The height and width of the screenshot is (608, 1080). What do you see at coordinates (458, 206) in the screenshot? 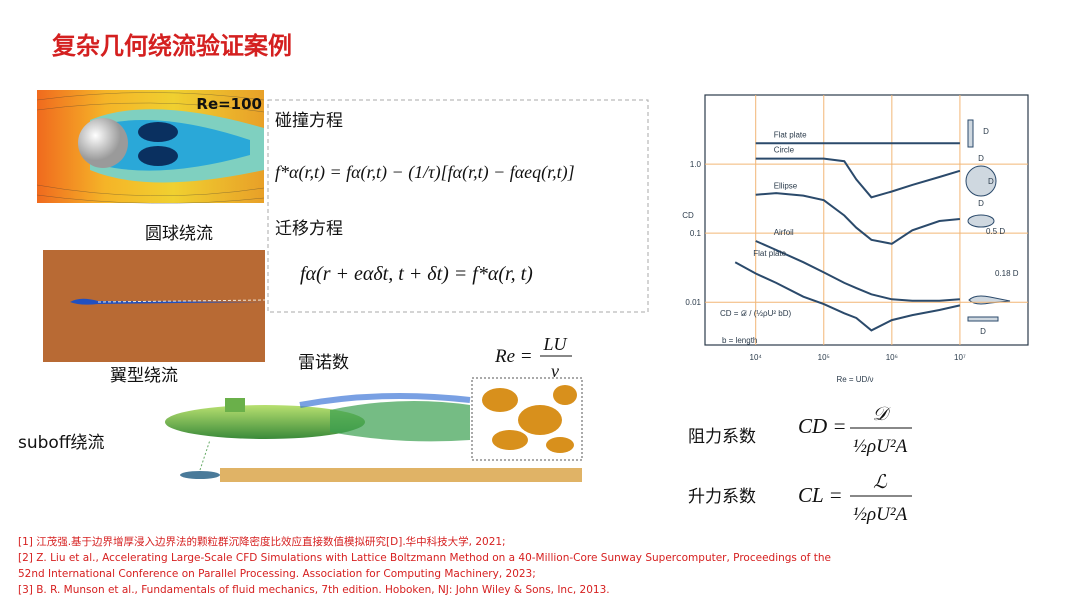
I see `equation-box` at bounding box center [458, 206].